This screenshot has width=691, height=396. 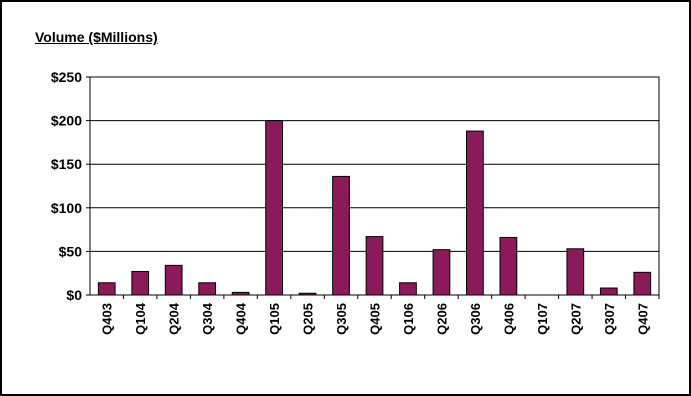 I want to click on x-tick-label: Q407, so click(x=642, y=319).